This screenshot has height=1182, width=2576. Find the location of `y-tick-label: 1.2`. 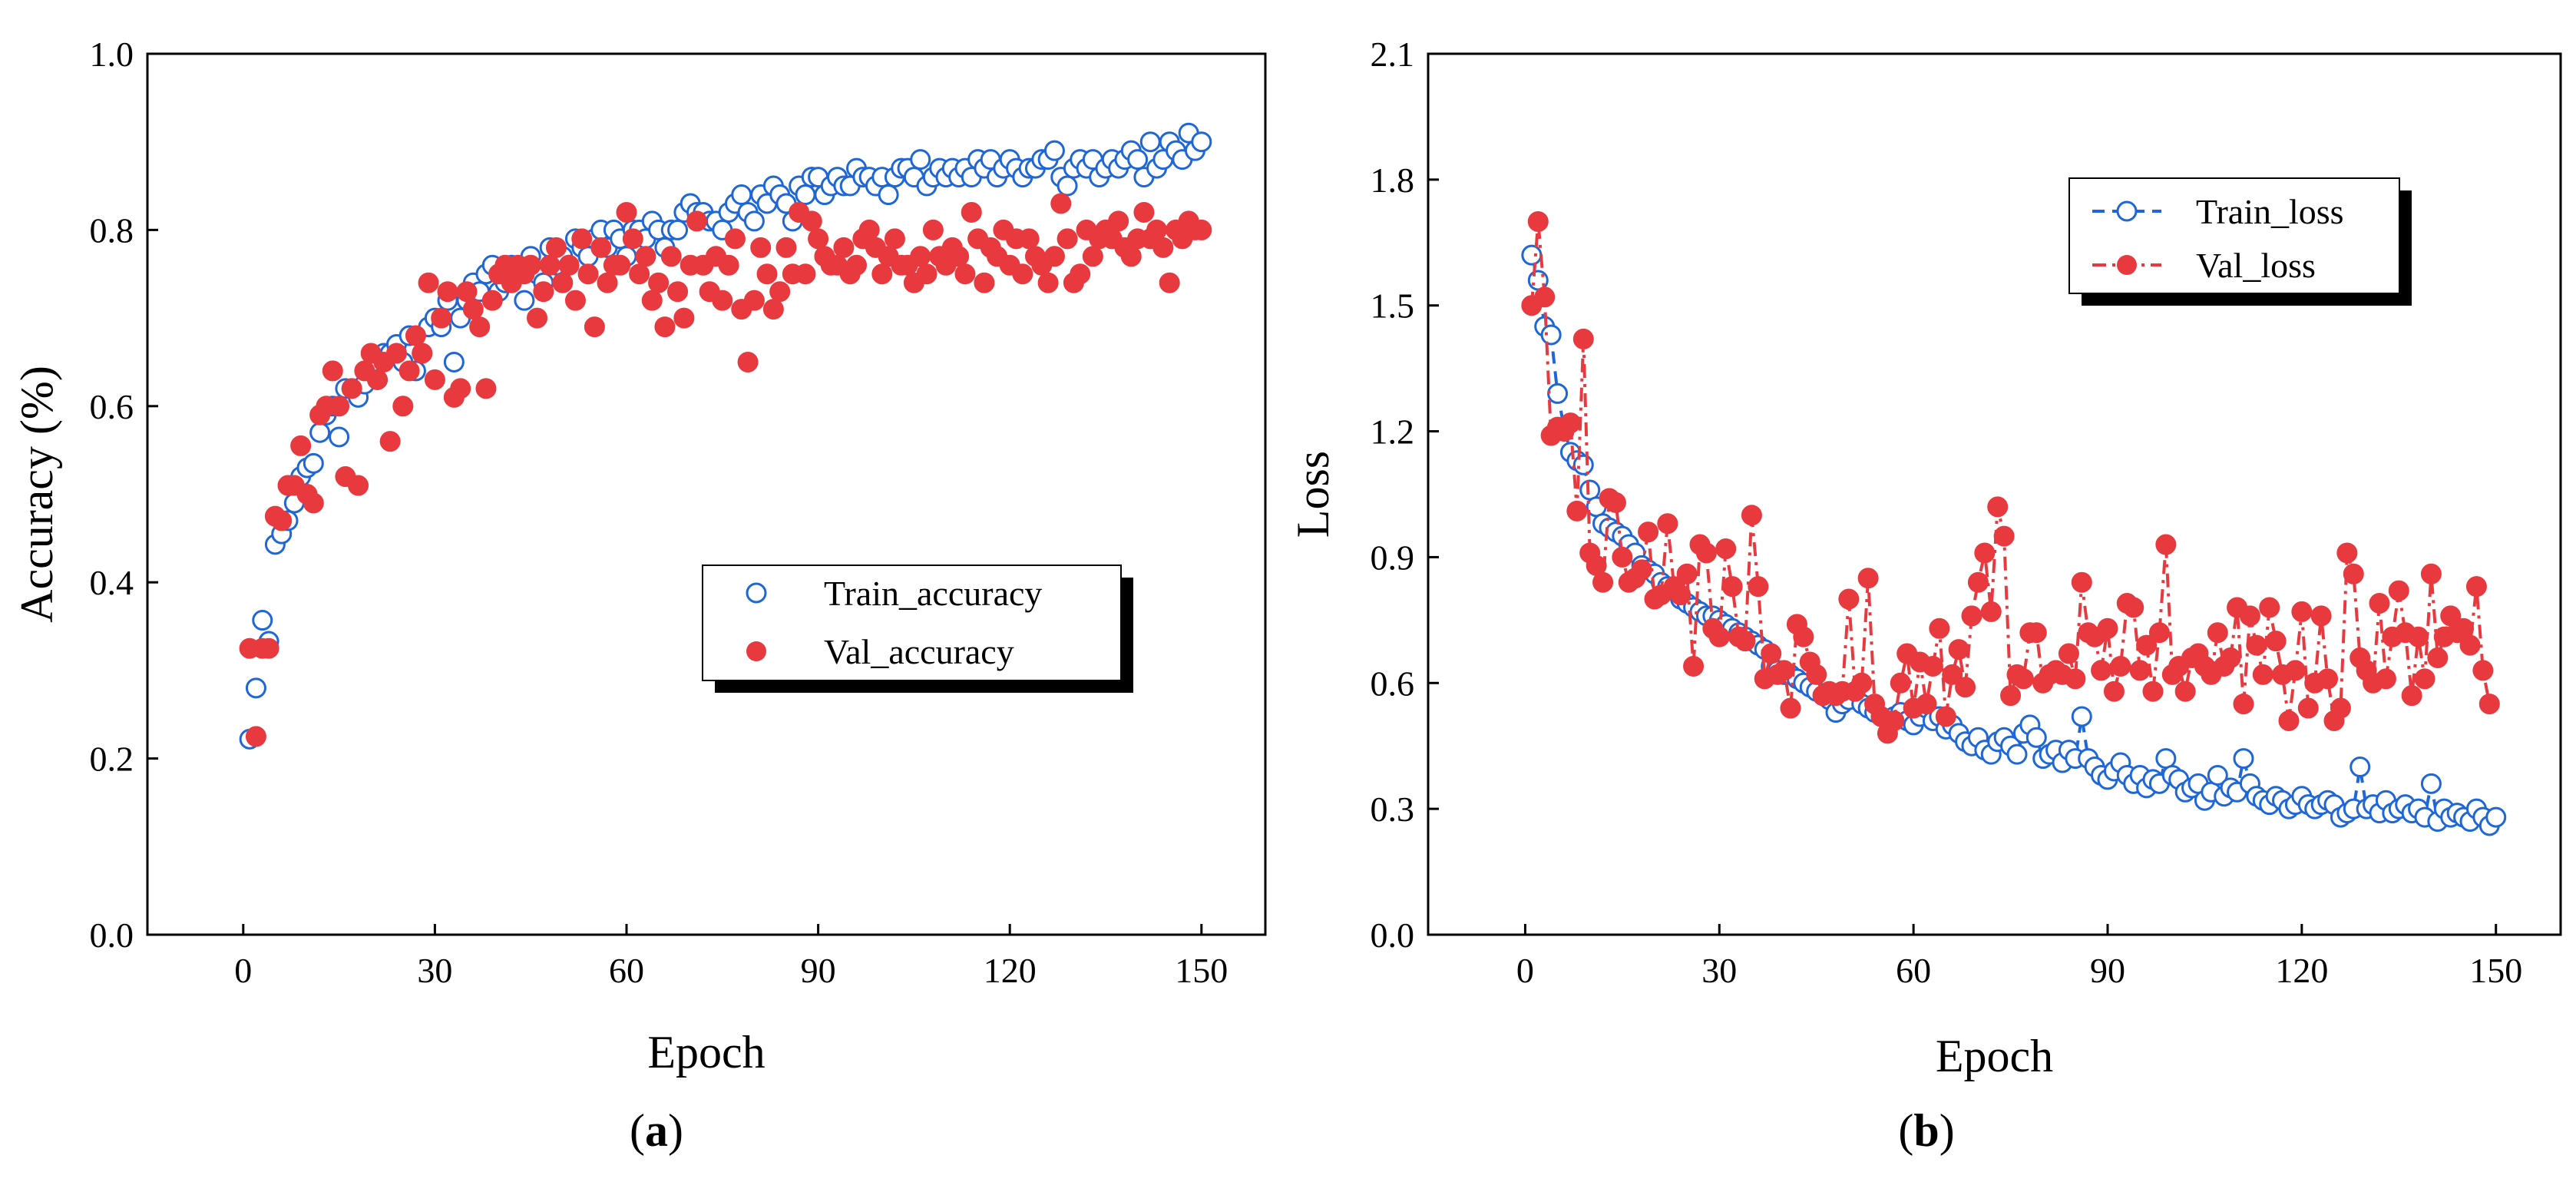

y-tick-label: 1.2 is located at coordinates (1393, 432).